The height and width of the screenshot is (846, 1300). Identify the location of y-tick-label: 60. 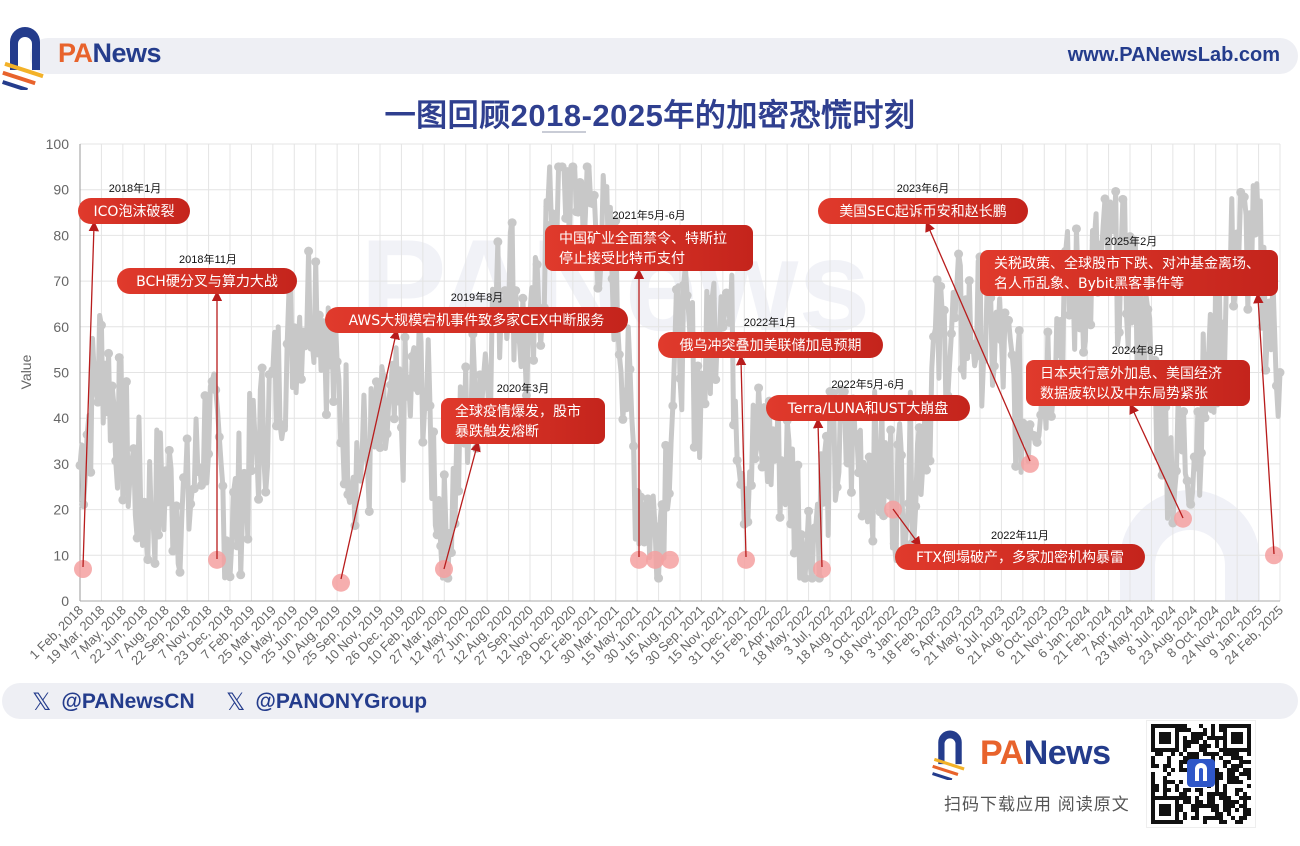
(61, 327).